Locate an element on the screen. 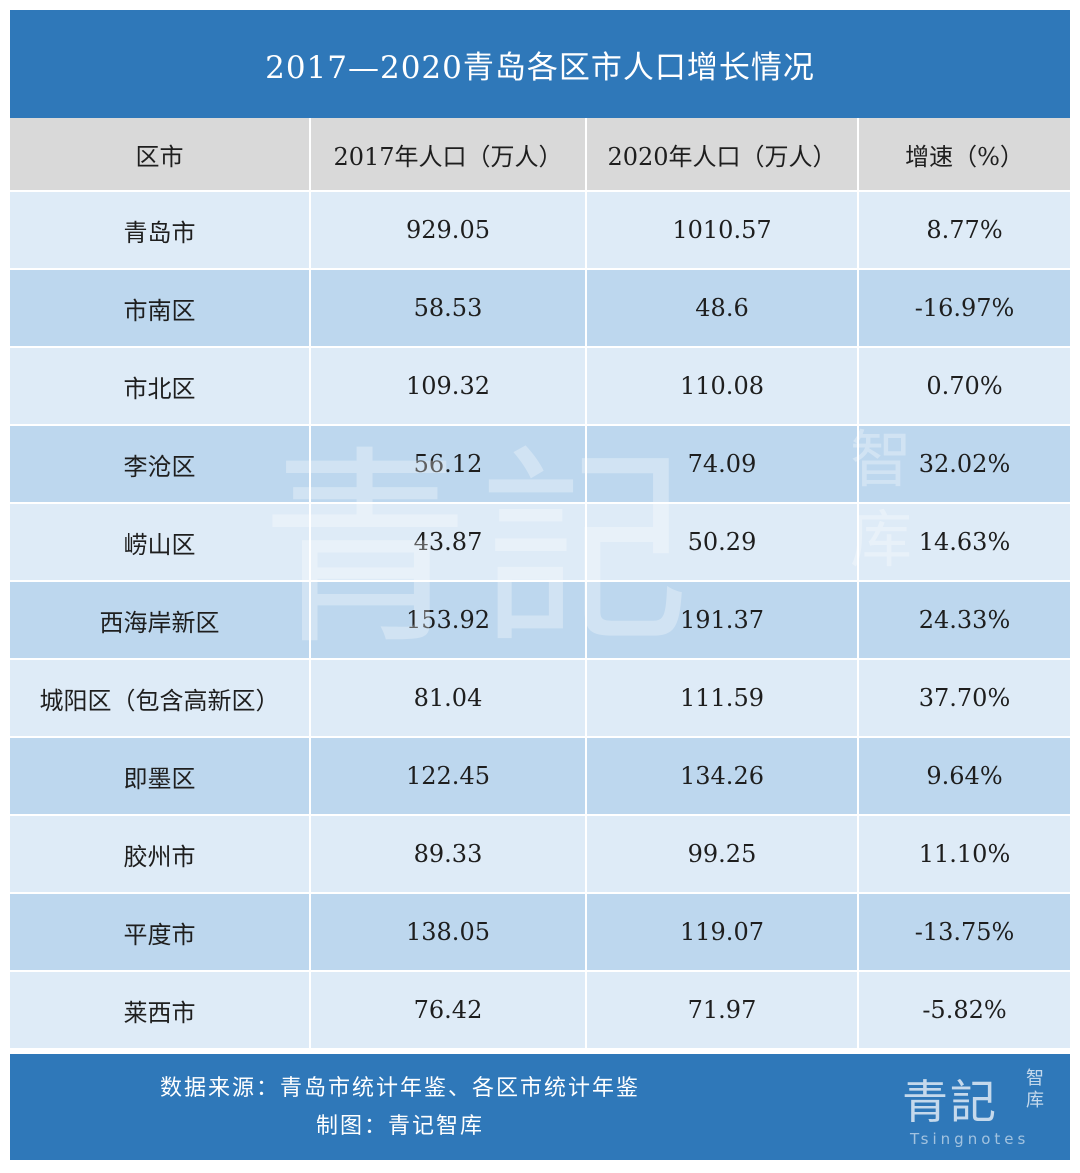 The image size is (1080, 1173). cell-pop-2020: 111.59 is located at coordinates (722, 698).